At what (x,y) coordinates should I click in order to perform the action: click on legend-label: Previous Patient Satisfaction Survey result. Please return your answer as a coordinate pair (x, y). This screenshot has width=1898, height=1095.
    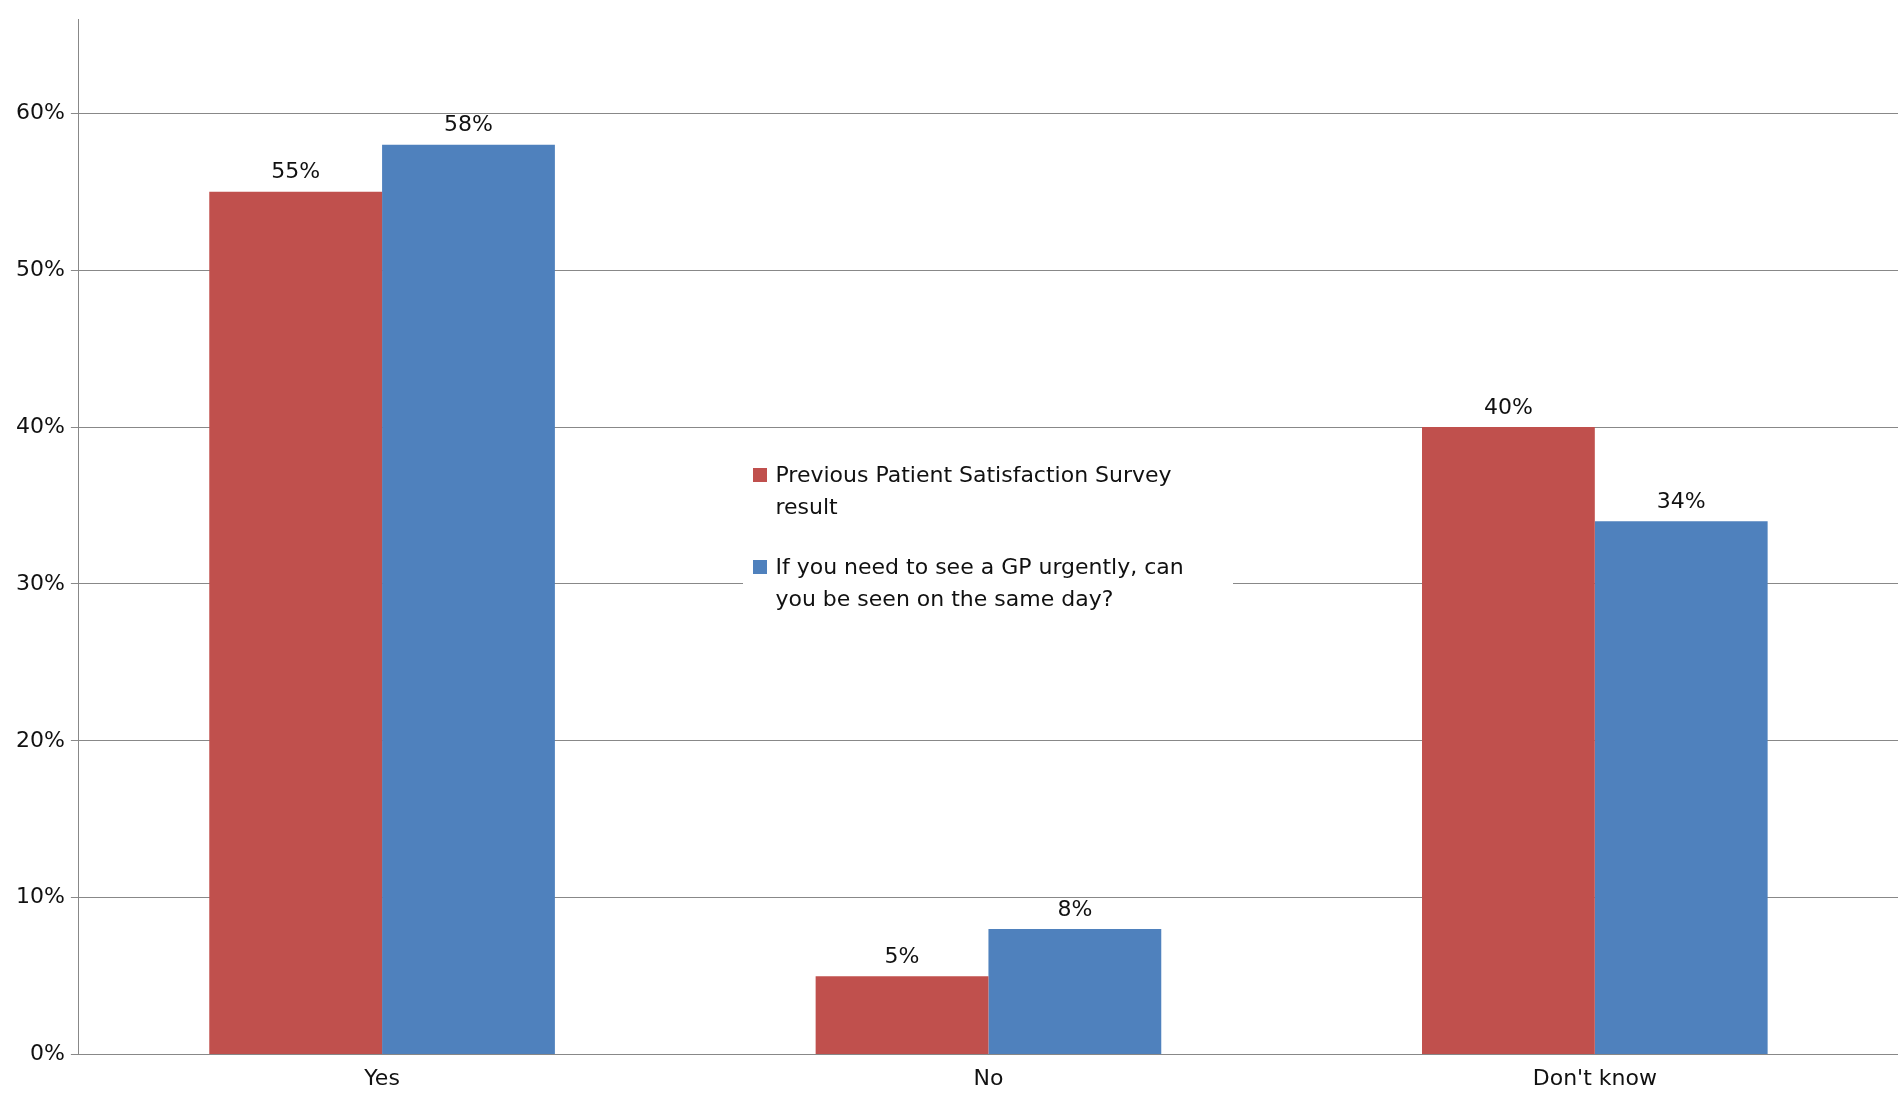
    Looking at the image, I should click on (974, 490).